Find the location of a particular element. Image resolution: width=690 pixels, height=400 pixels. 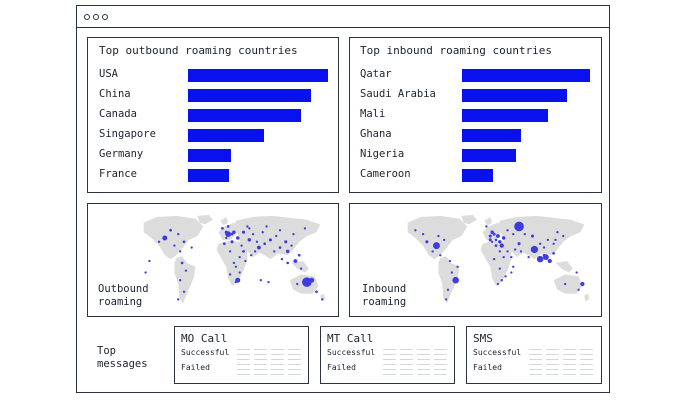

sms-card: SMS Successful Failed is located at coordinates (534, 355).